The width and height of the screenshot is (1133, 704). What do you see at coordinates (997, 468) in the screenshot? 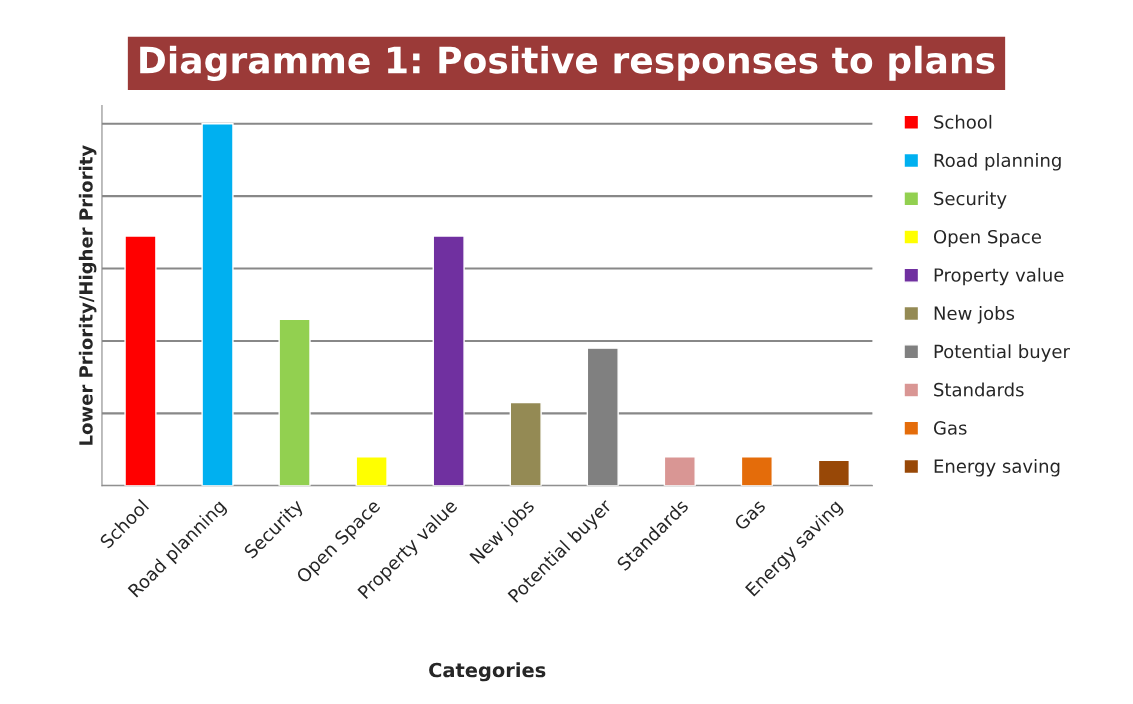
I see `legend-label: Energy saving` at bounding box center [997, 468].